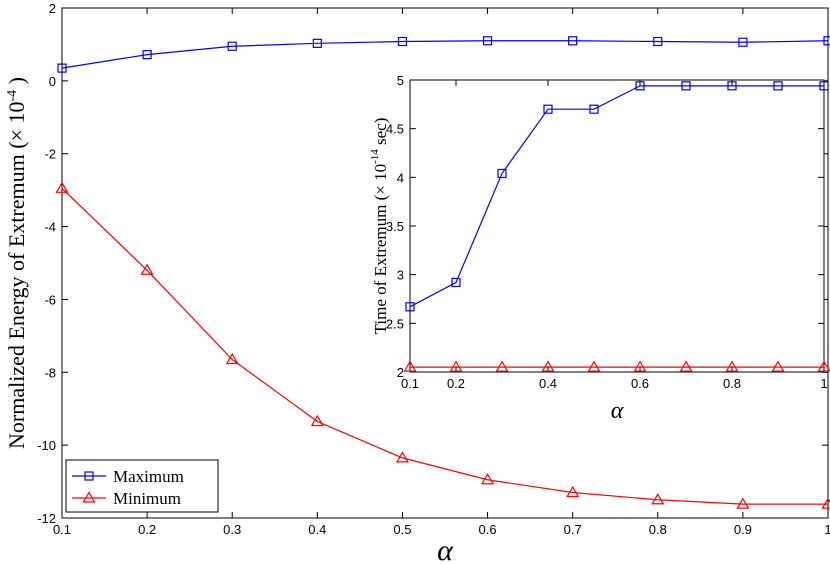 The height and width of the screenshot is (564, 830). Describe the element at coordinates (50, 372) in the screenshot. I see `main-ytick-label: -8` at that location.